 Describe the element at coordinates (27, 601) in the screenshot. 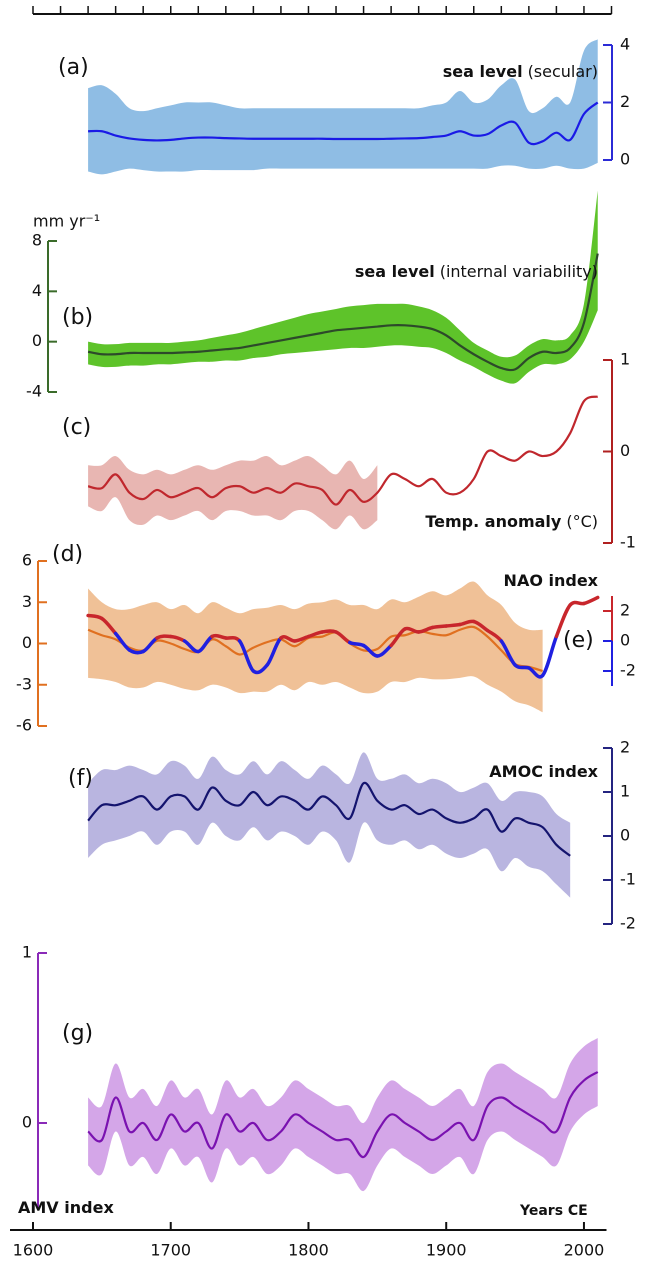

I see `y-tick-label: 3` at that location.